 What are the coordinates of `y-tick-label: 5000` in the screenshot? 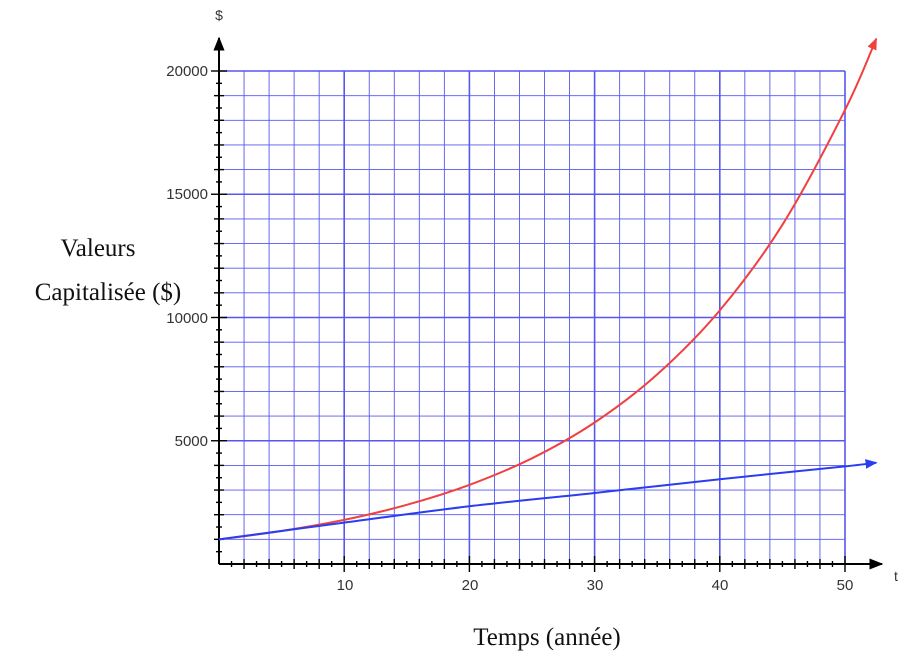 It's located at (191, 441).